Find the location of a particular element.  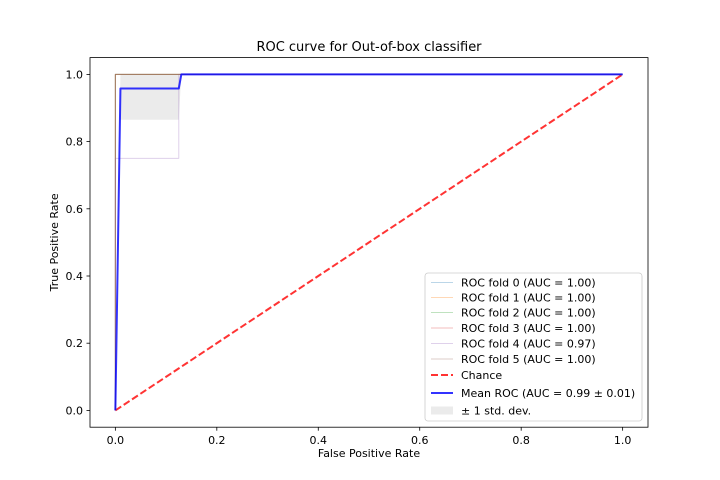

x-tick-label: 0.6 is located at coordinates (420, 440).